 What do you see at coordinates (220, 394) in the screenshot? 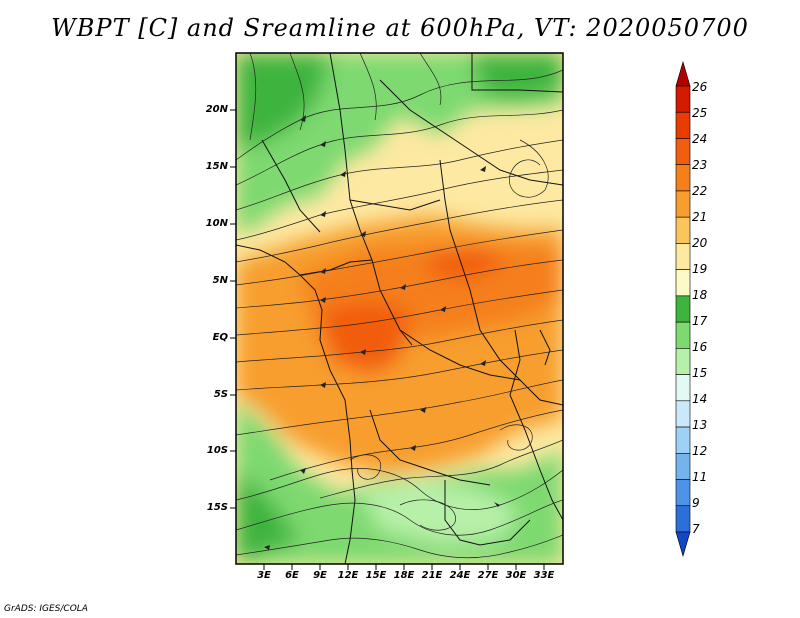
I see `lat-label: 5S` at bounding box center [220, 394].